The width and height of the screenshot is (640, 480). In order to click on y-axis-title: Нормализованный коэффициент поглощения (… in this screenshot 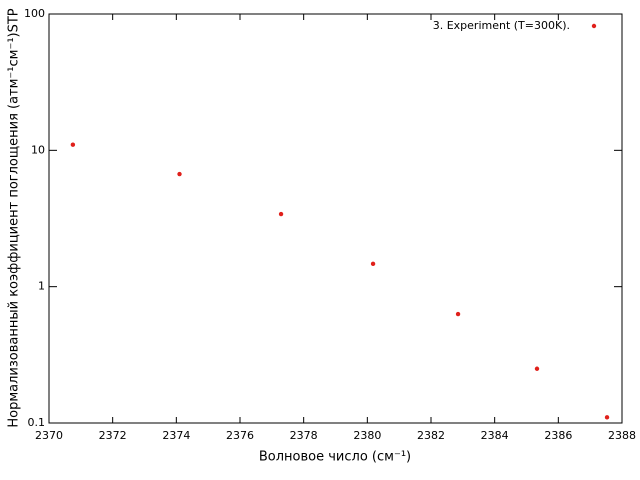, I will do `click(14, 217)`.